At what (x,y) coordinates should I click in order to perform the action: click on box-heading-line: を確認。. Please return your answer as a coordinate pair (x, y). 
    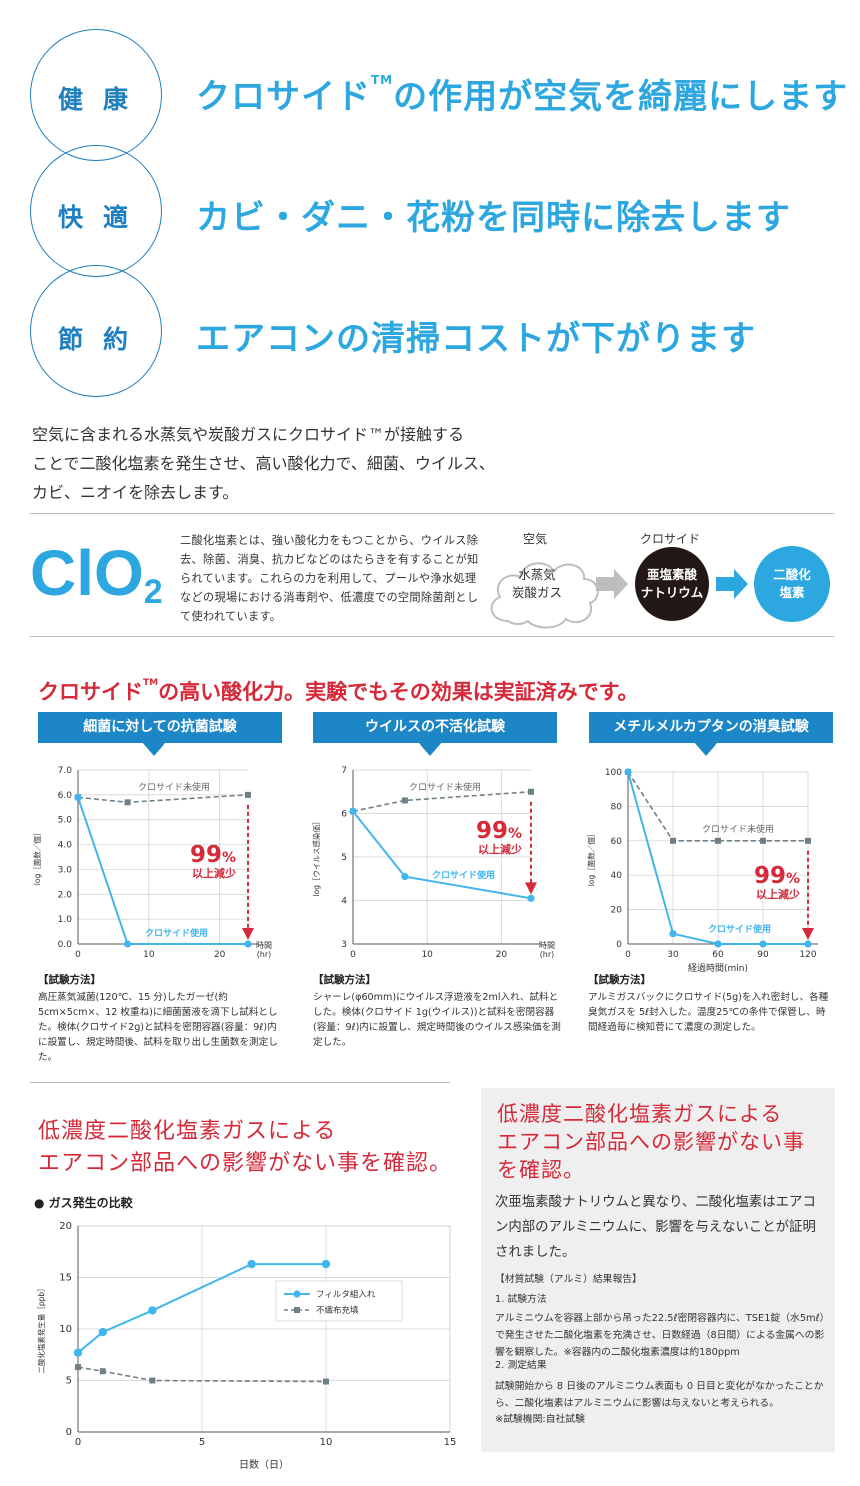
    Looking at the image, I should click on (541, 1170).